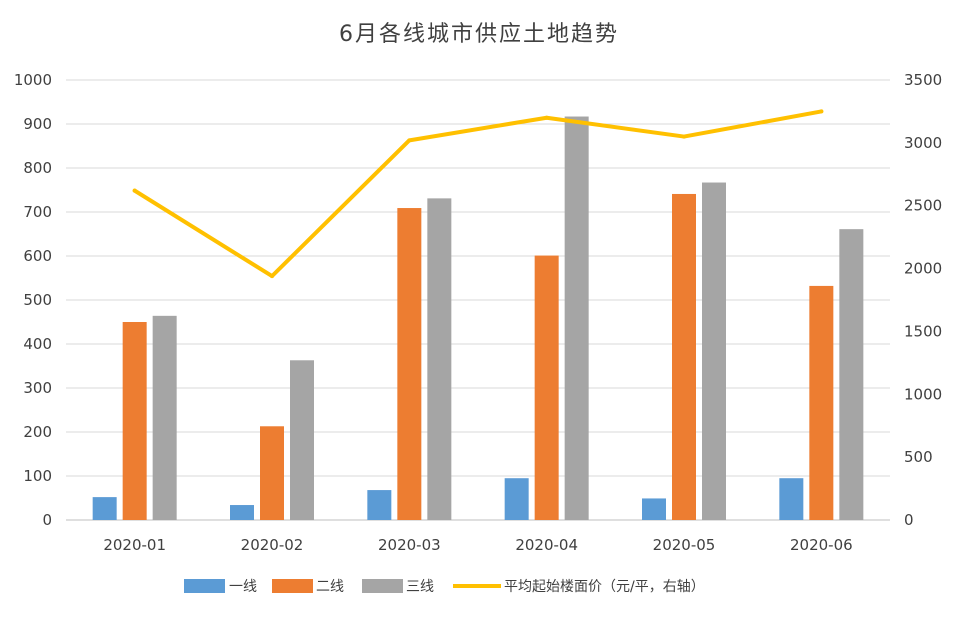 This screenshot has height=618, width=958. Describe the element at coordinates (923, 269) in the screenshot. I see `y-right-tick-label: 2000` at that location.